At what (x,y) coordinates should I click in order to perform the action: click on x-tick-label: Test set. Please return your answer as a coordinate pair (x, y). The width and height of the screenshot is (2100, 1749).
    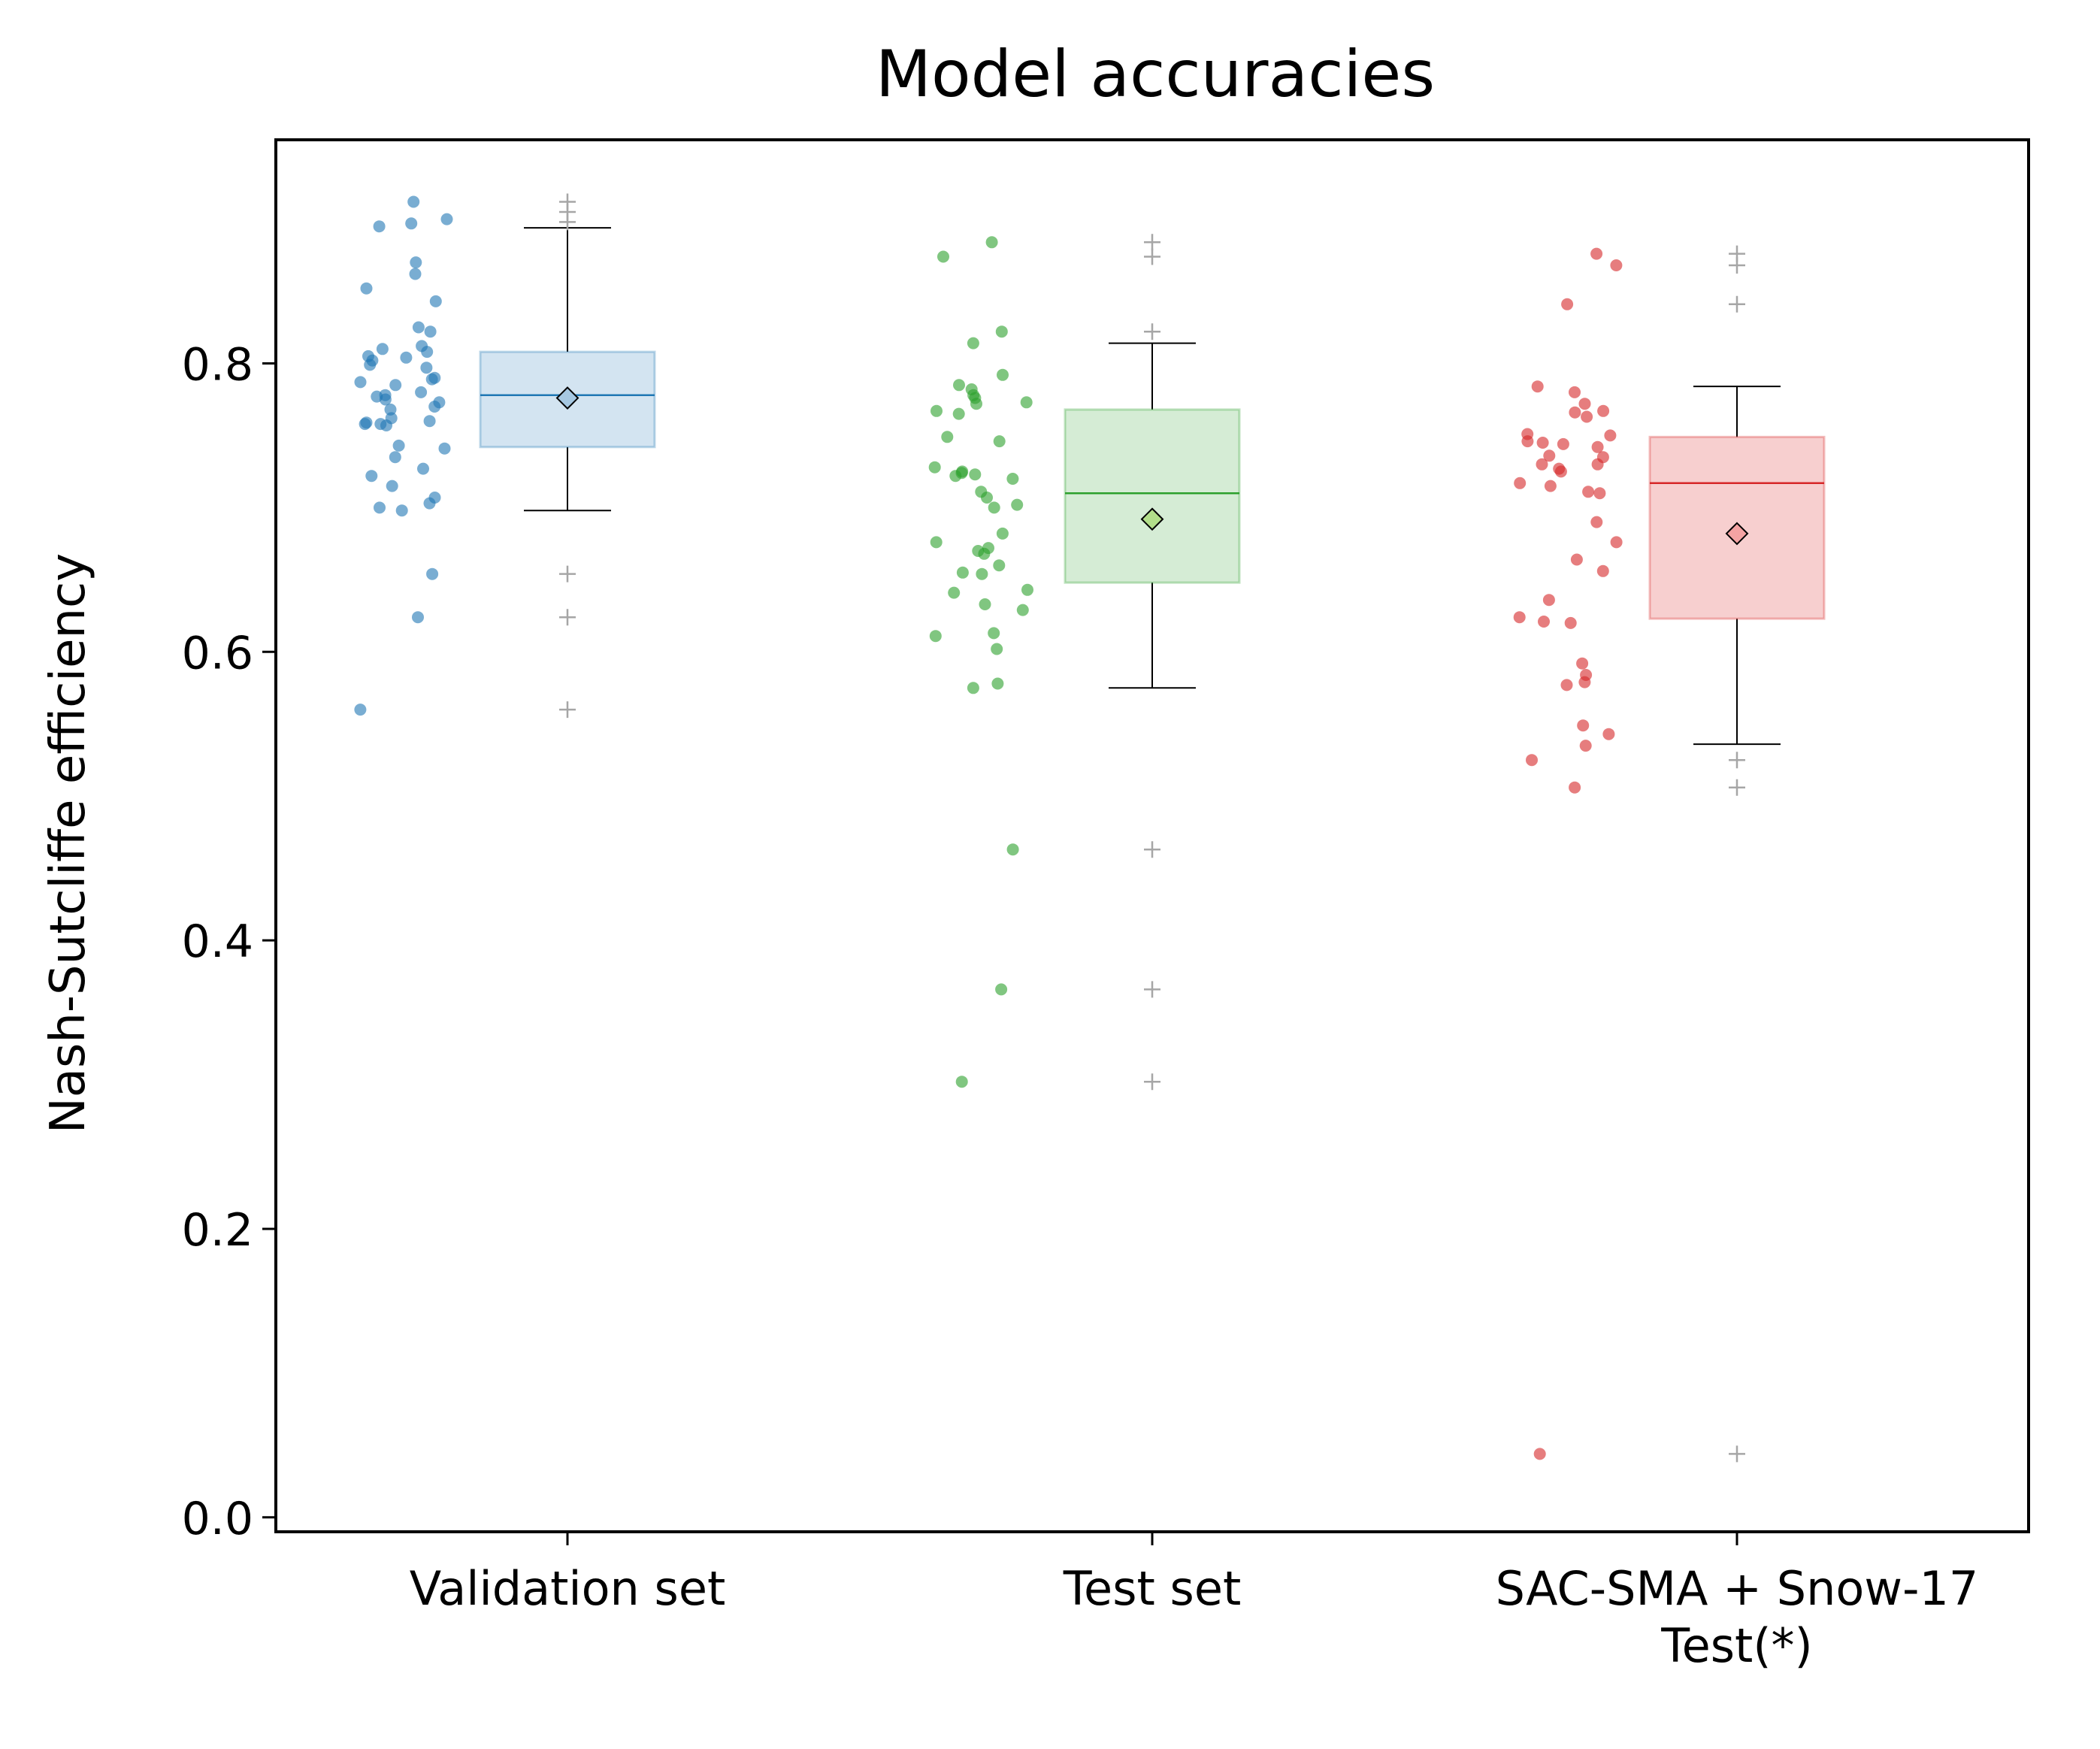
    Looking at the image, I should click on (1152, 1588).